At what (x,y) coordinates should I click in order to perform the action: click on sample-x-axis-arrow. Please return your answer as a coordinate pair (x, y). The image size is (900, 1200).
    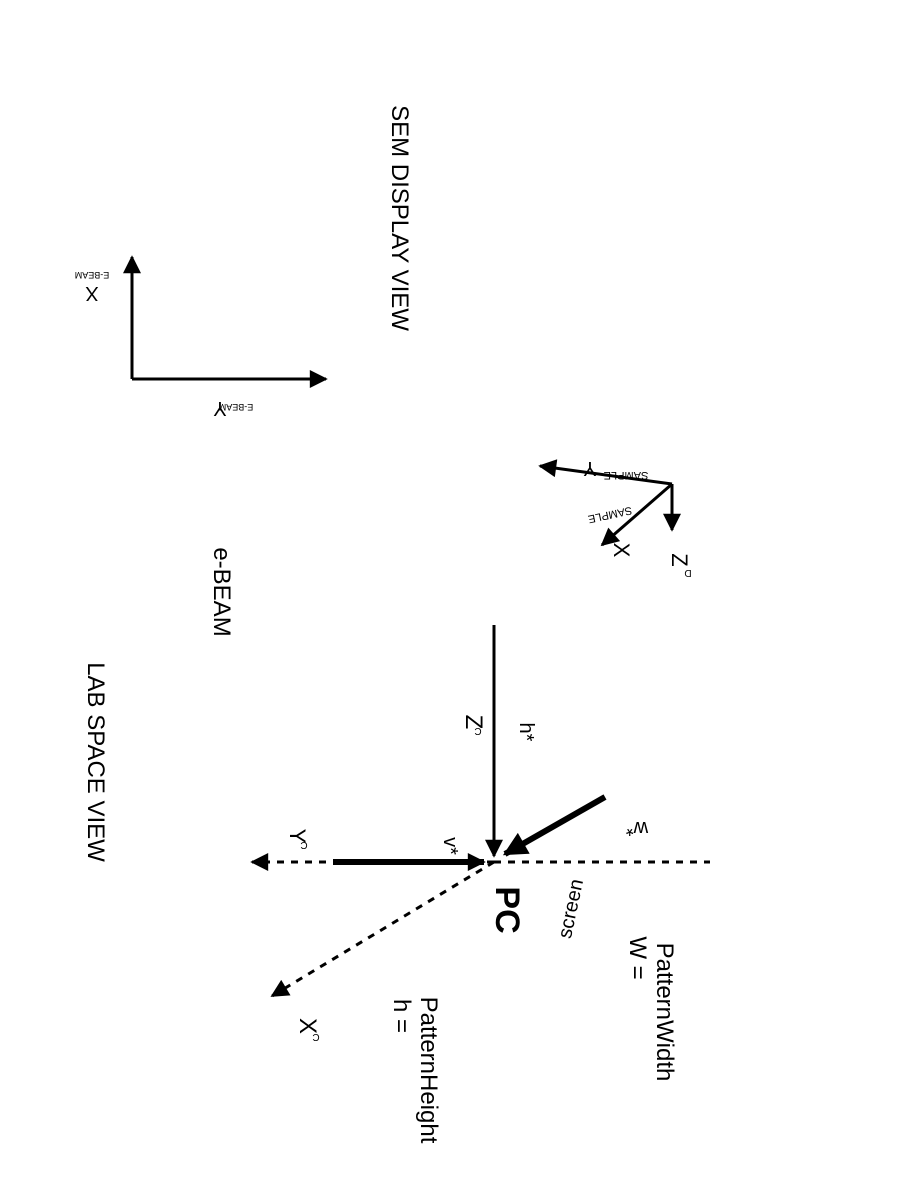
    Looking at the image, I should click on (636, 514).